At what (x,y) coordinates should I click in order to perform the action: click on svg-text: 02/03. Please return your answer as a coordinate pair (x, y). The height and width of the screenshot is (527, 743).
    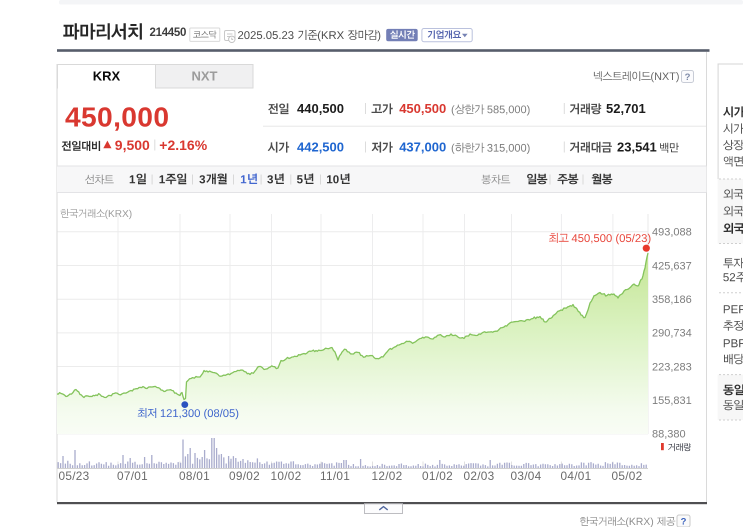
    Looking at the image, I should click on (479, 476).